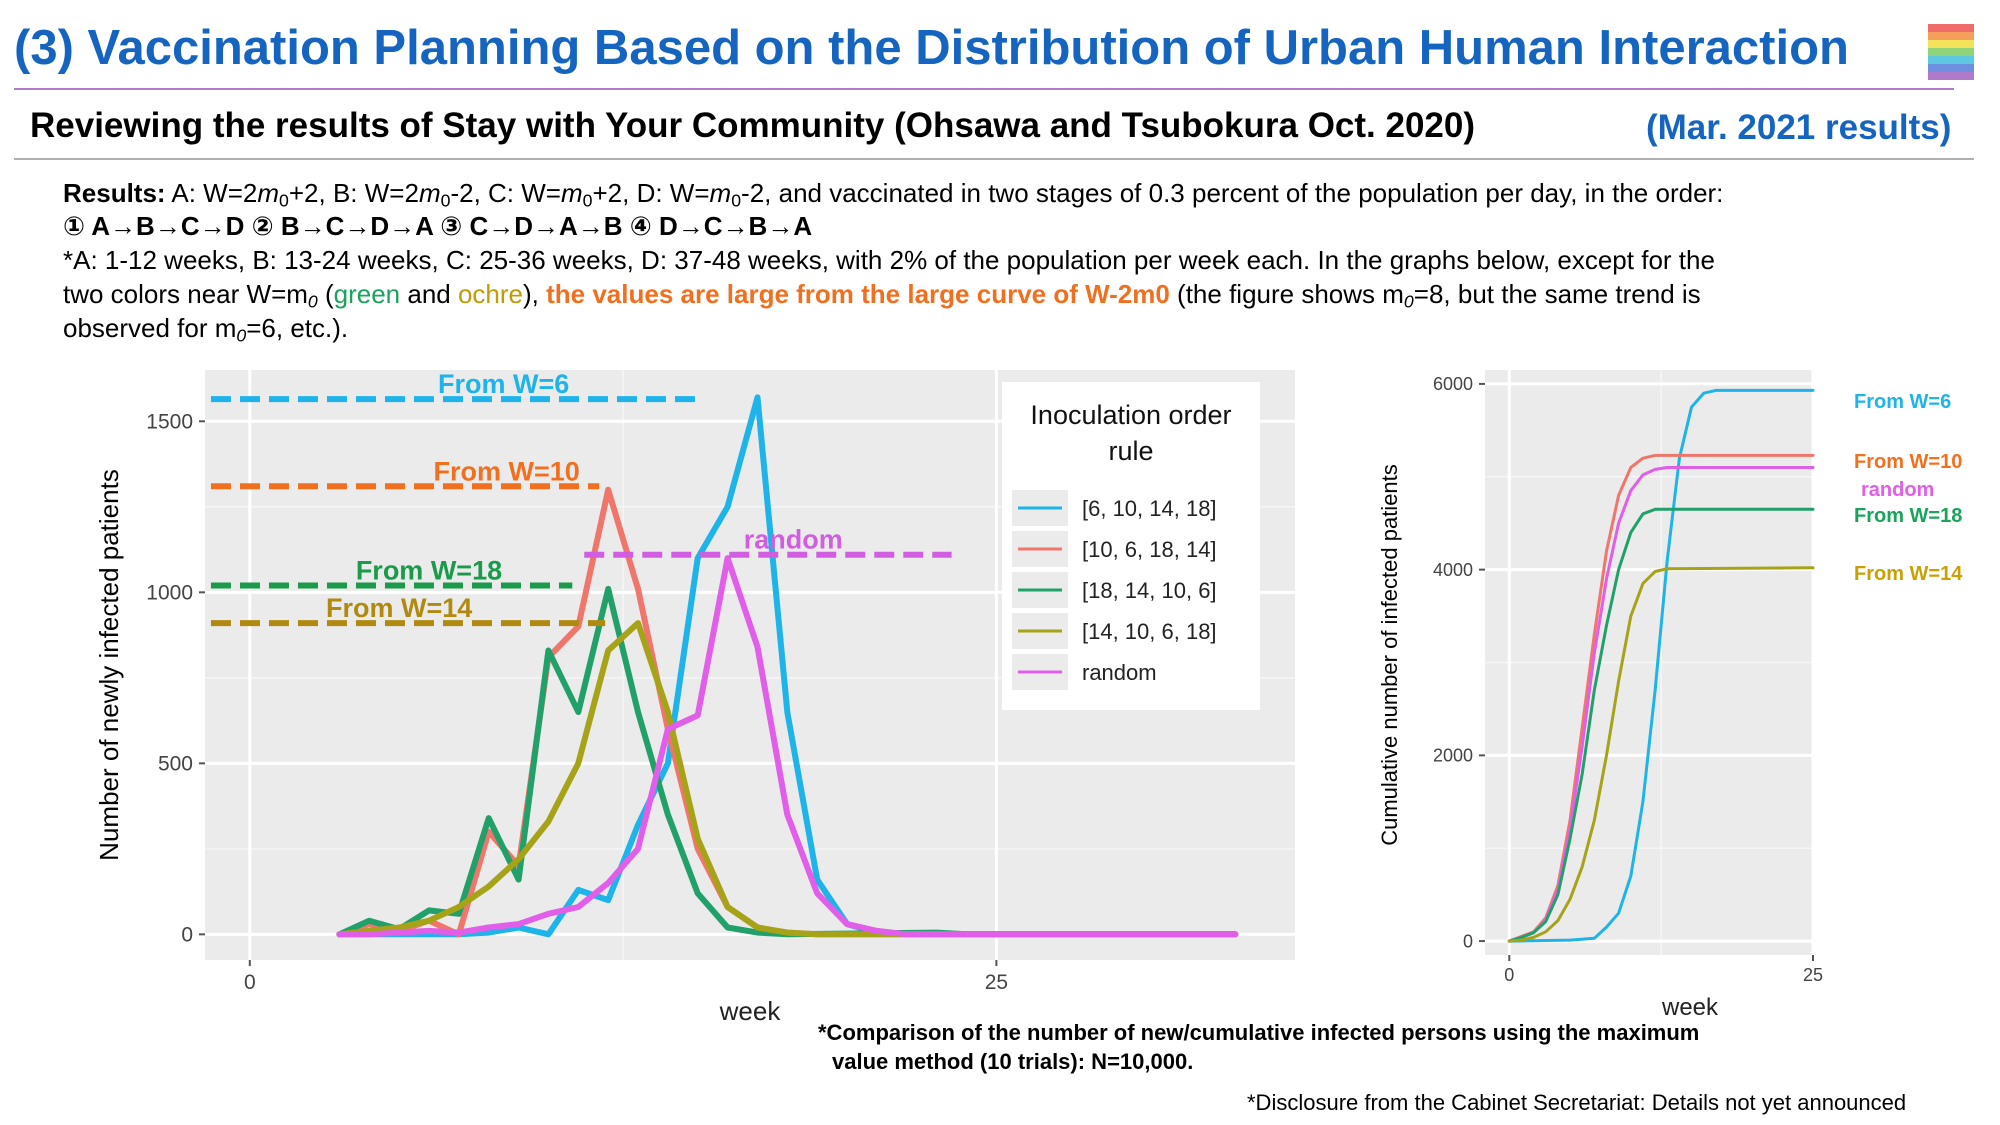  What do you see at coordinates (1557, 294) in the screenshot?
I see `note-text-e: =8, but the same trend is` at bounding box center [1557, 294].